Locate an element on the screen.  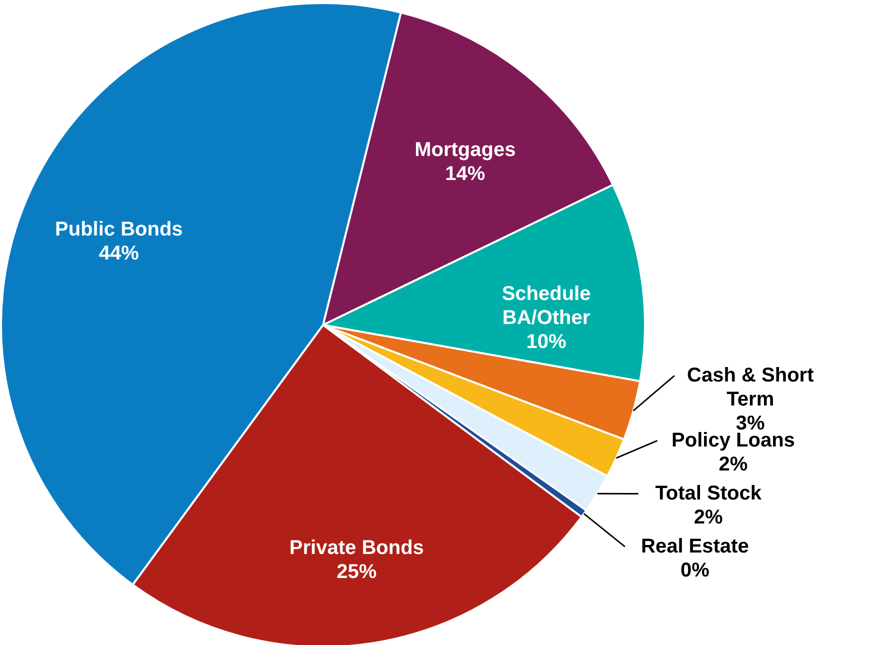
slice-label: Mortgages is located at coordinates (465, 150).